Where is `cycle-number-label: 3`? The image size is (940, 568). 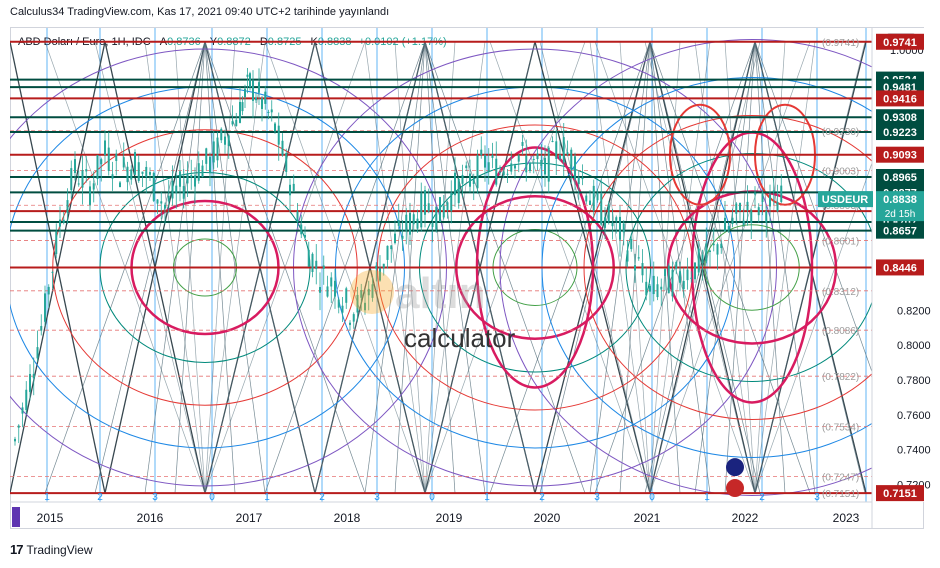 cycle-number-label: 3 is located at coordinates (155, 497).